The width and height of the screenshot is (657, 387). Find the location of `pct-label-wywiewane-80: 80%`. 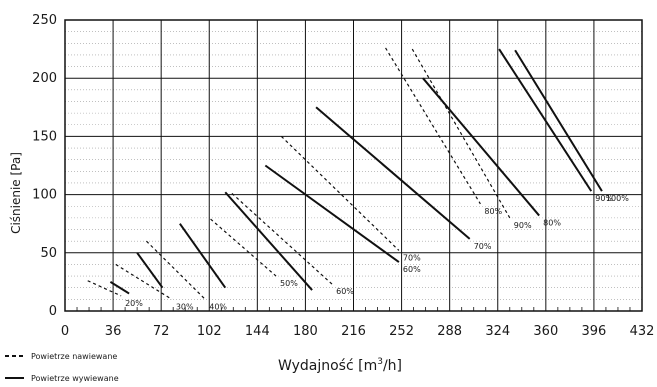

pct-label-wywiewane-80: 80% is located at coordinates (552, 223).